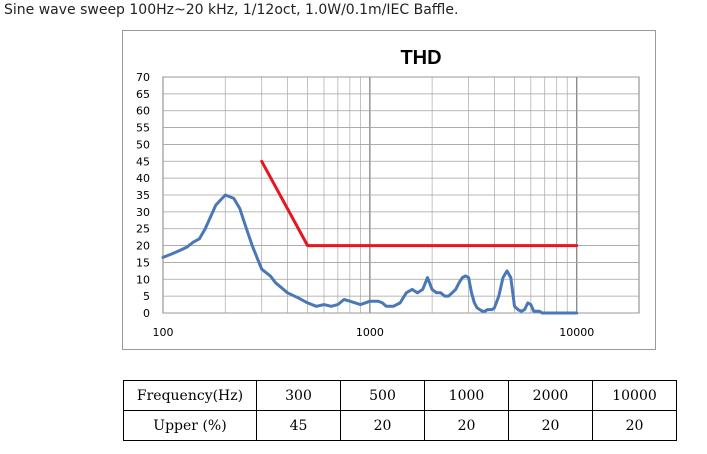  What do you see at coordinates (143, 178) in the screenshot?
I see `y-tick-label: 40` at bounding box center [143, 178].